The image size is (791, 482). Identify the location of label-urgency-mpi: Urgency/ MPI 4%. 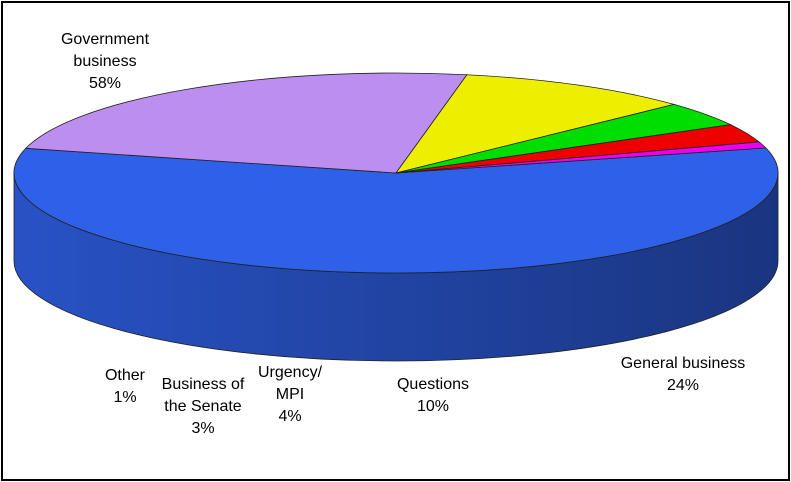
(290, 395).